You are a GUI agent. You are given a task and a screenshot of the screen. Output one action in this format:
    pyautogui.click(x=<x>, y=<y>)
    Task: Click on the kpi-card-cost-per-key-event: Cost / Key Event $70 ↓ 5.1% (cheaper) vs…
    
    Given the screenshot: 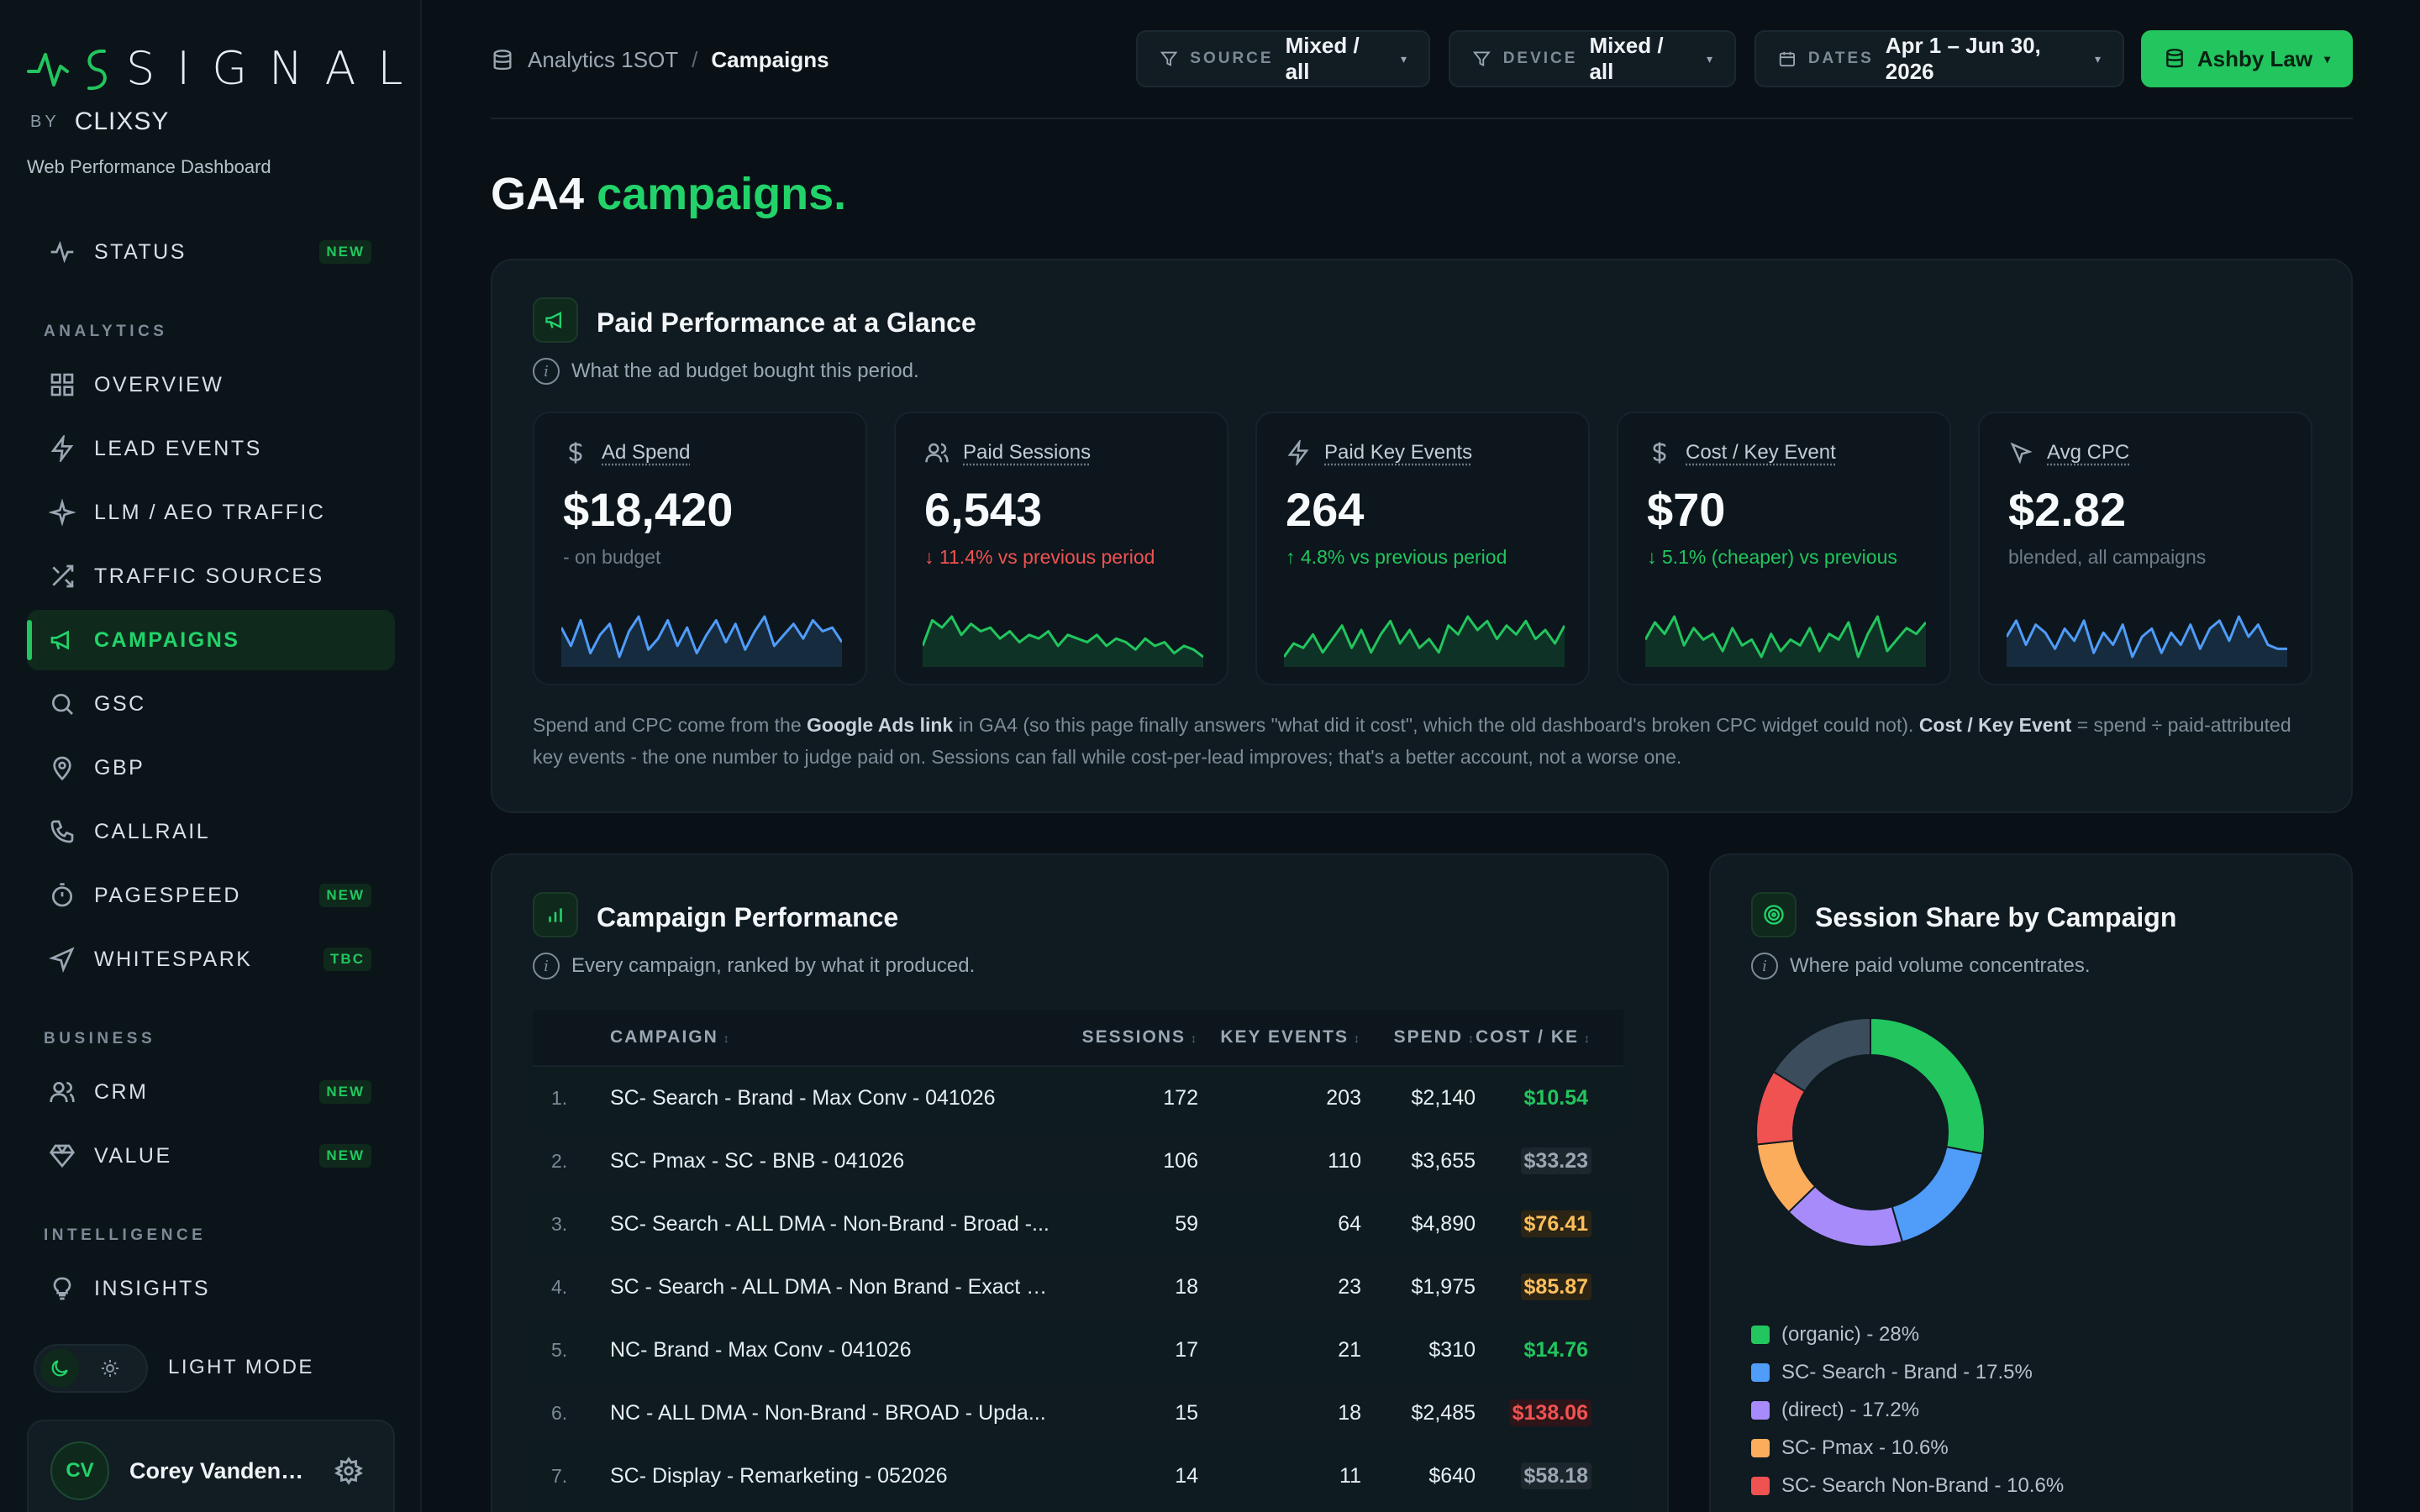 What is the action you would take?
    pyautogui.click(x=1784, y=548)
    